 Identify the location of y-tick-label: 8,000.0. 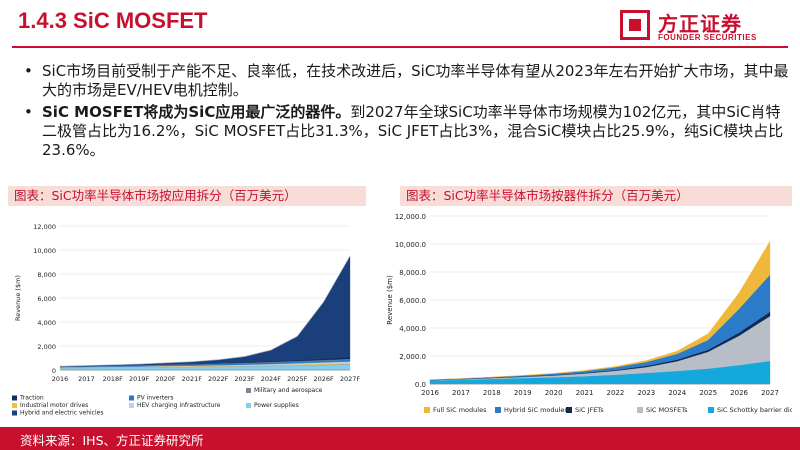
(412, 273).